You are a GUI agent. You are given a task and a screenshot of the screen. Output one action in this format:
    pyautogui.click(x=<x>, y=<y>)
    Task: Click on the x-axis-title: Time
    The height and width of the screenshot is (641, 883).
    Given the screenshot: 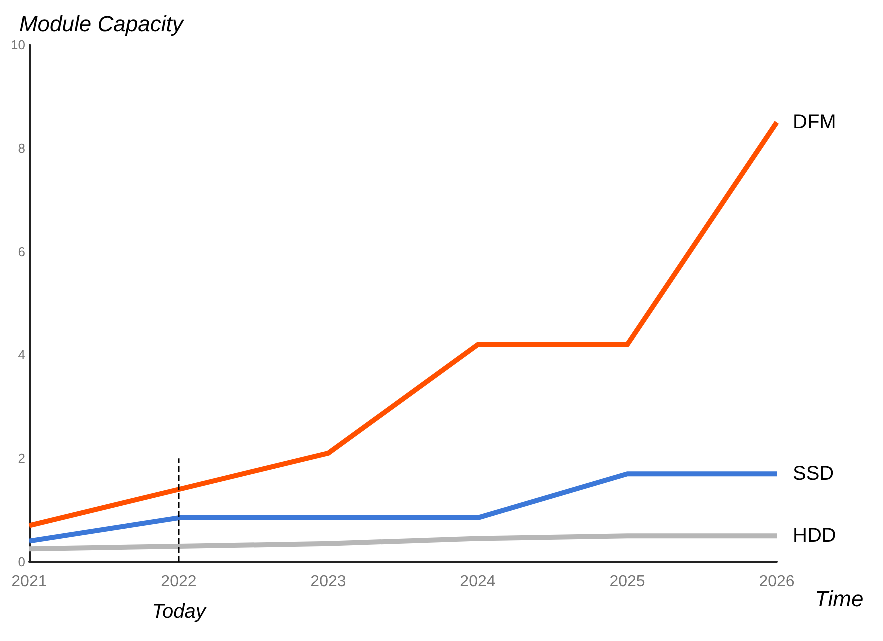 What is the action you would take?
    pyautogui.click(x=839, y=599)
    